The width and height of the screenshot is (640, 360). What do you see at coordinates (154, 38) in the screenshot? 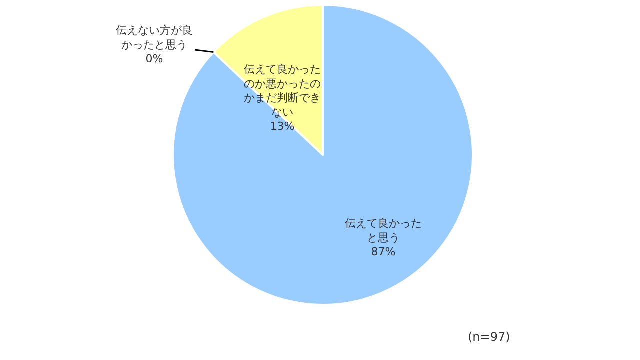
I see `category-label: 伝えない方が良かったと思う` at bounding box center [154, 38].